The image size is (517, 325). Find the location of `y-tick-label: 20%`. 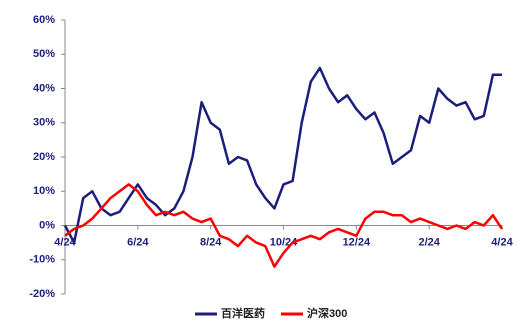

y-tick-label: 20% is located at coordinates (44, 157).